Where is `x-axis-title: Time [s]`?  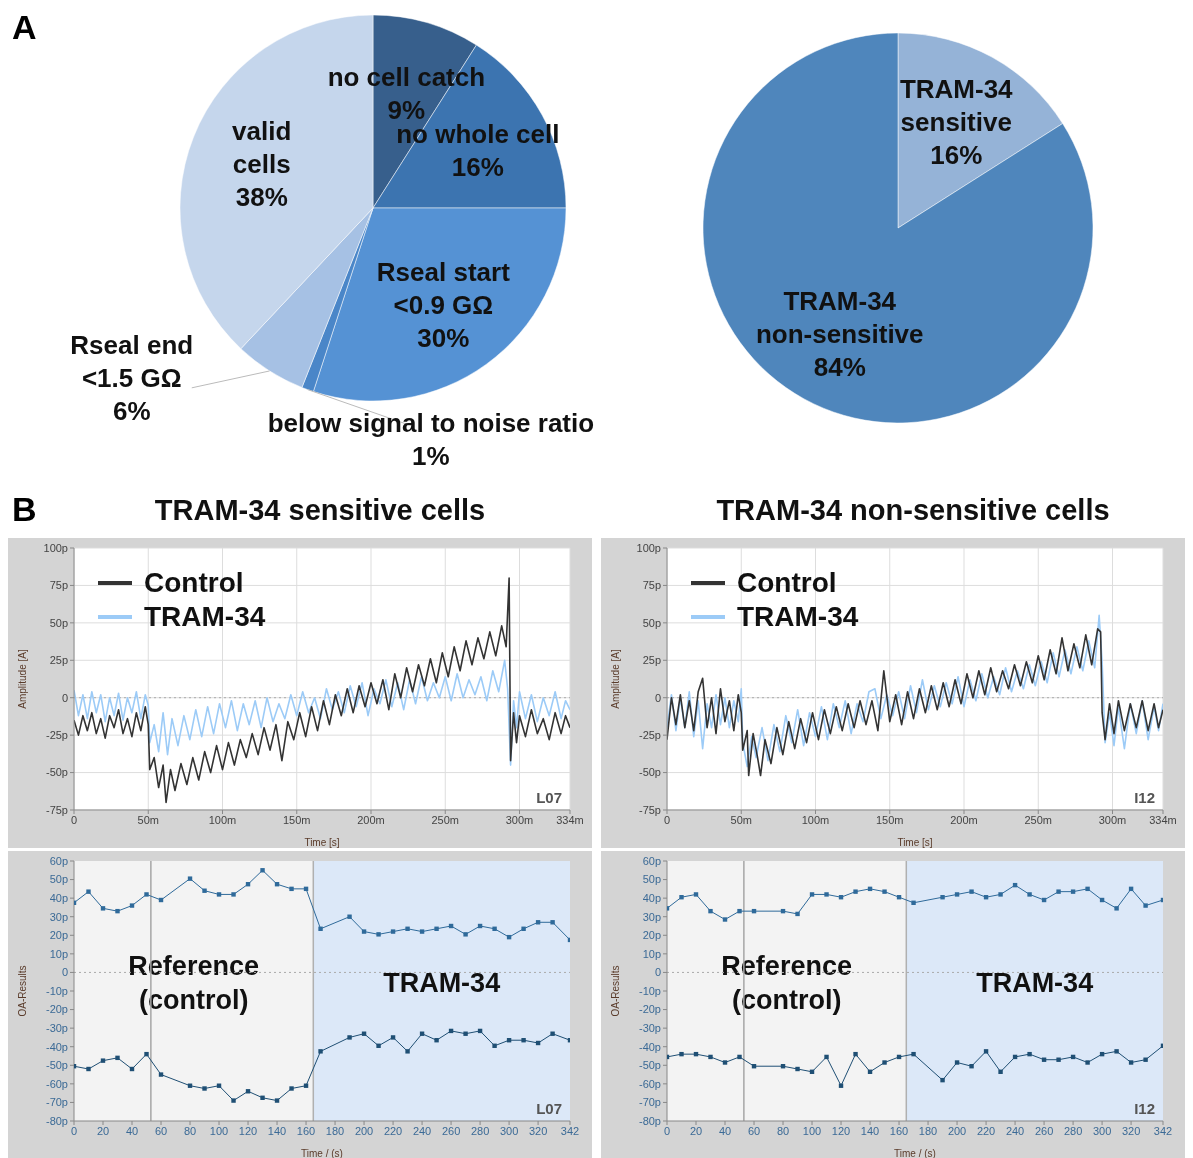
x-axis-title: Time [s] is located at coordinates (322, 842).